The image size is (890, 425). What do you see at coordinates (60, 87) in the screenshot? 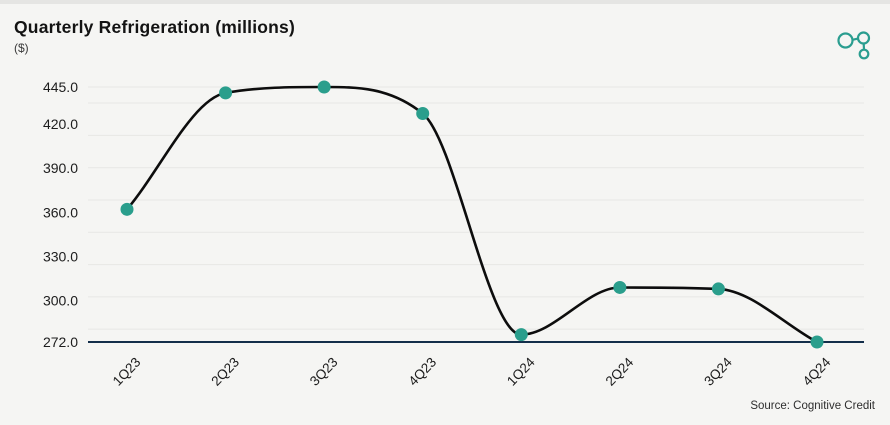
I see `y-axis-tick-label: 445.0` at bounding box center [60, 87].